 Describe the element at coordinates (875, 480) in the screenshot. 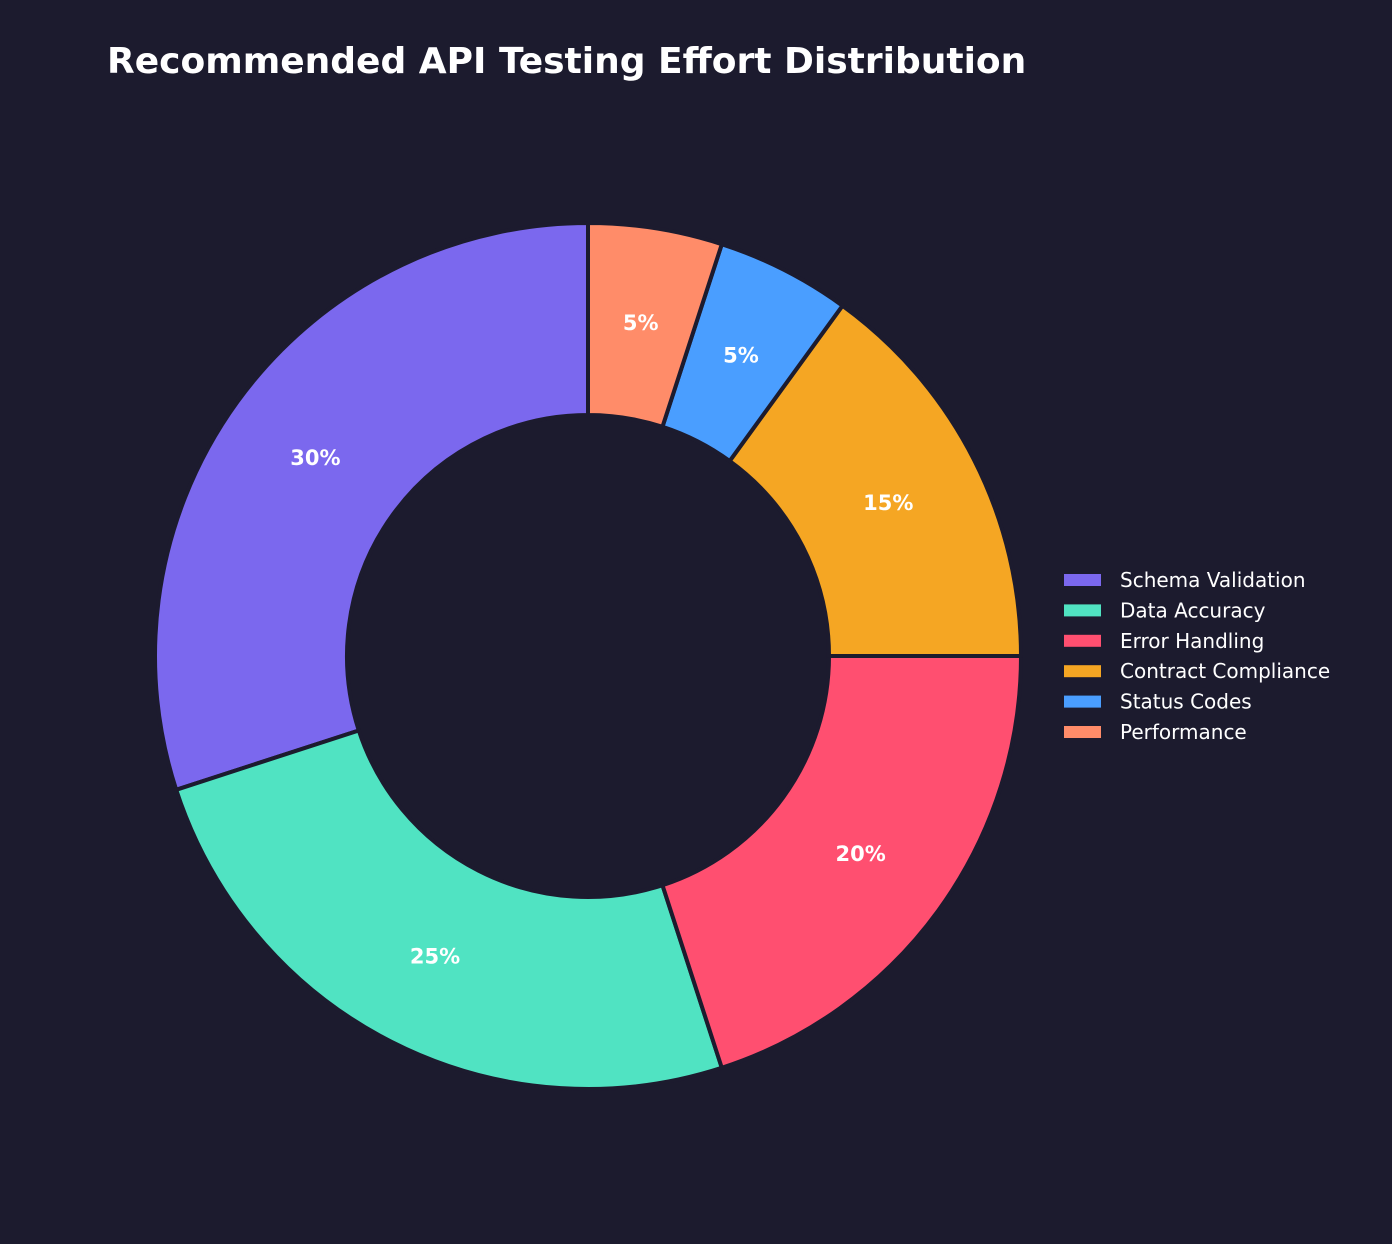

I see `slice-contract-compliance` at that location.